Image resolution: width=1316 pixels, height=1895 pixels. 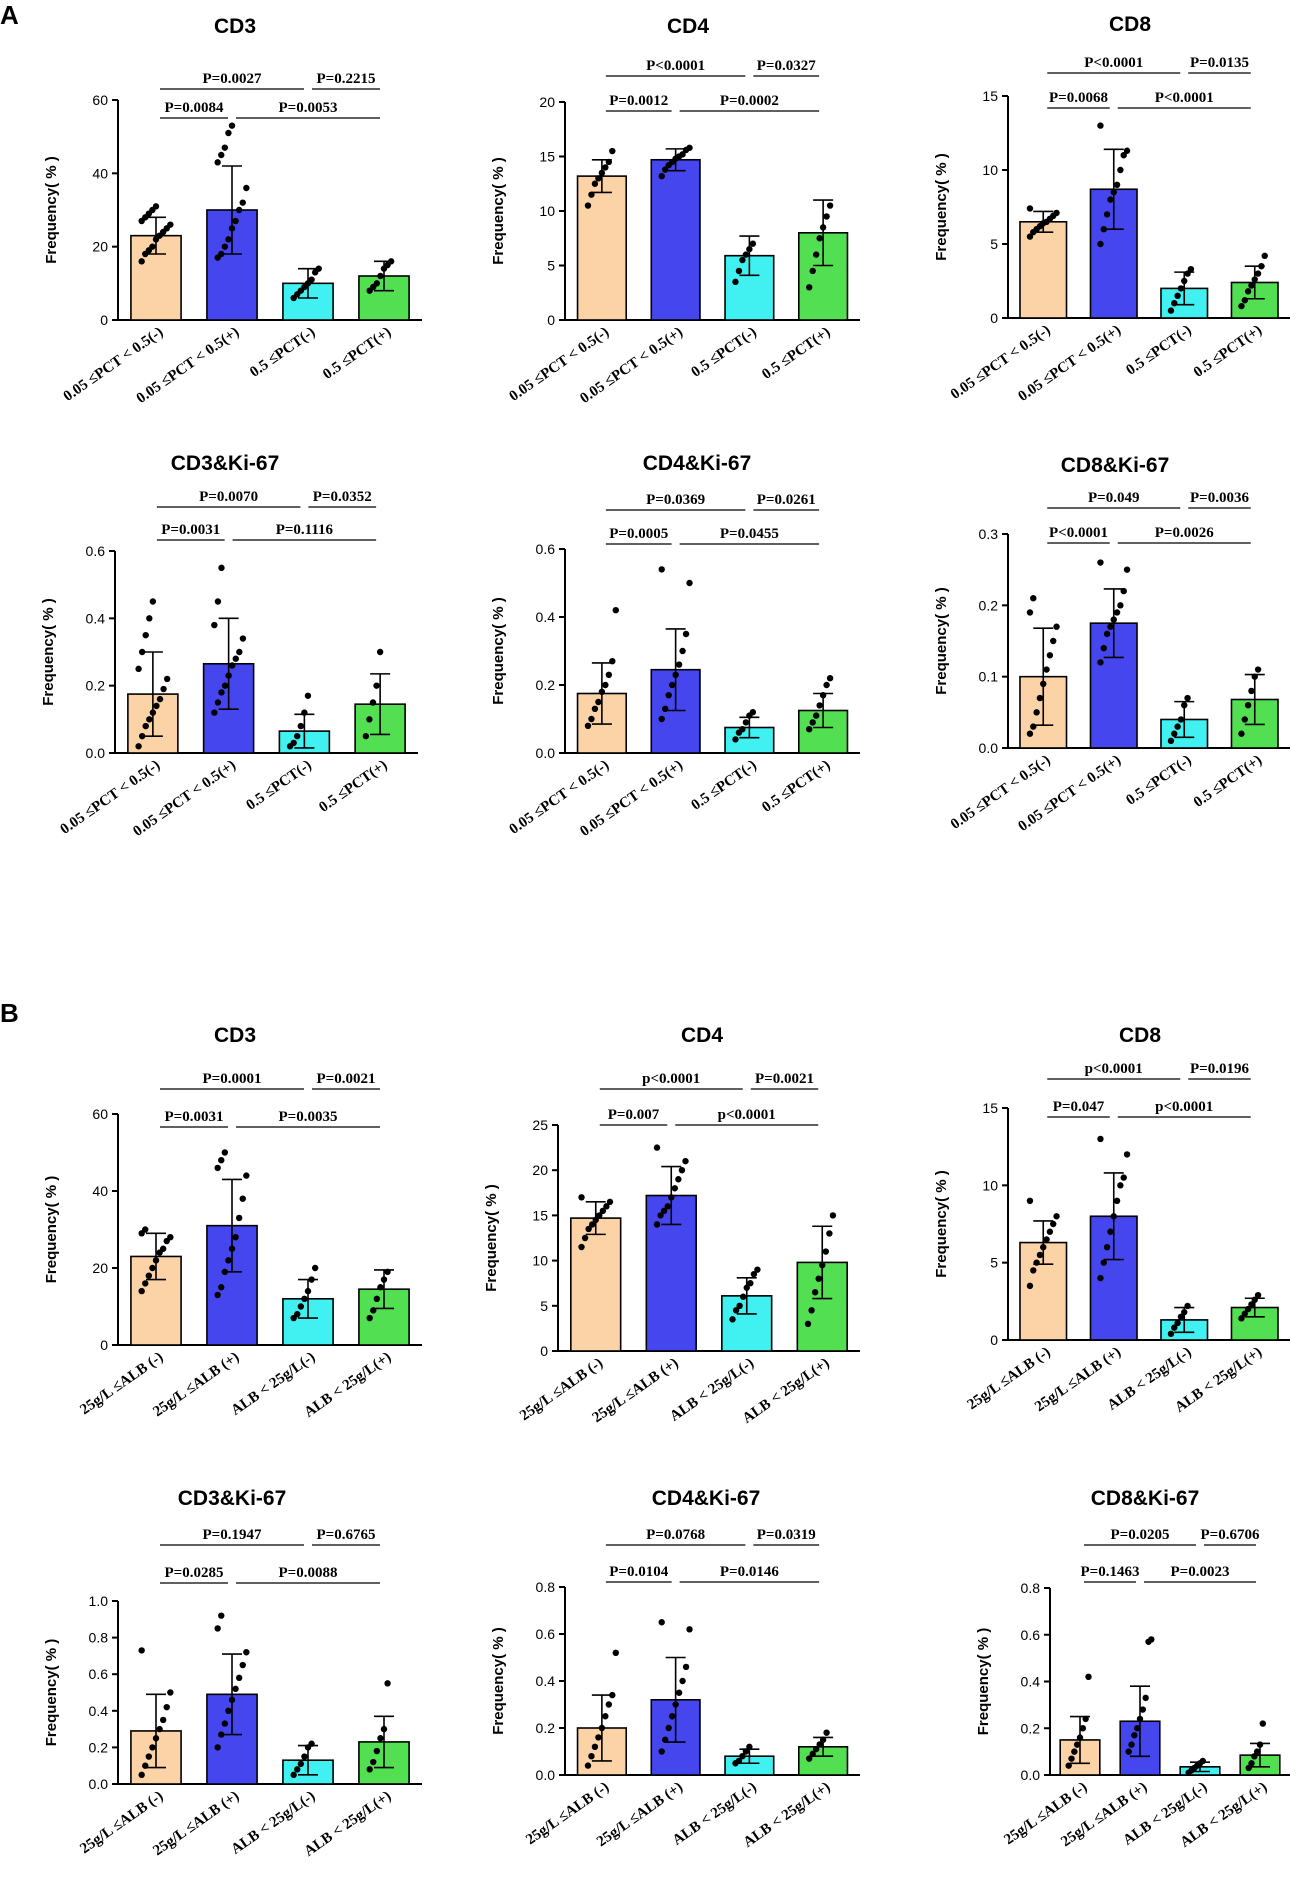 I want to click on y-tick-label: 0.8, so click(x=546, y=1587).